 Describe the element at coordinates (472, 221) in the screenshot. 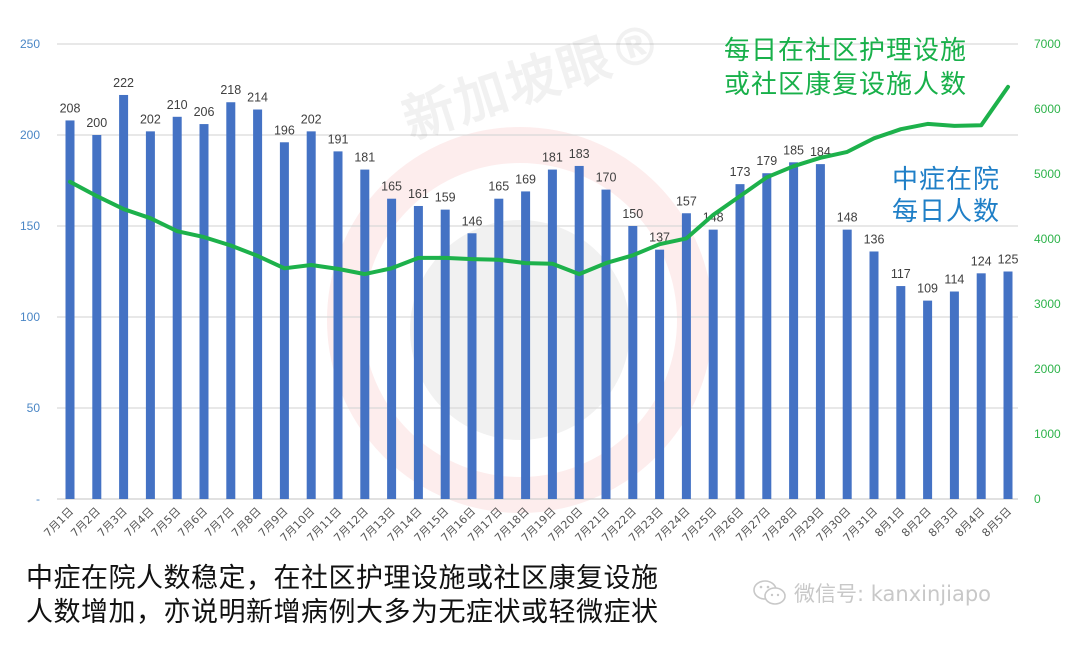

I see `bar-value-label: 146` at that location.